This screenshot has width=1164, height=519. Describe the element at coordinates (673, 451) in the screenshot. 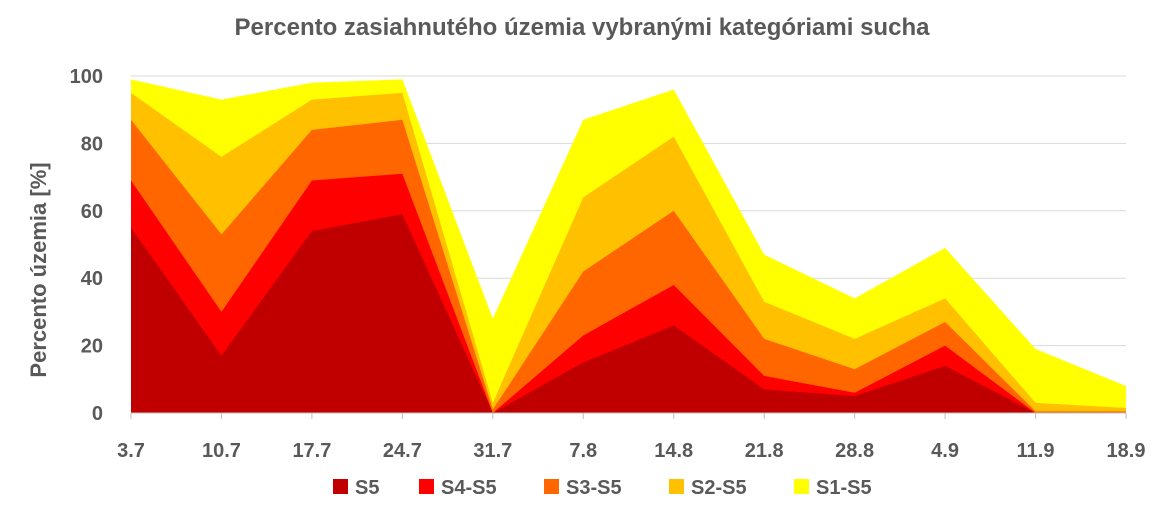

I see `x-tick-label: 14.8` at that location.